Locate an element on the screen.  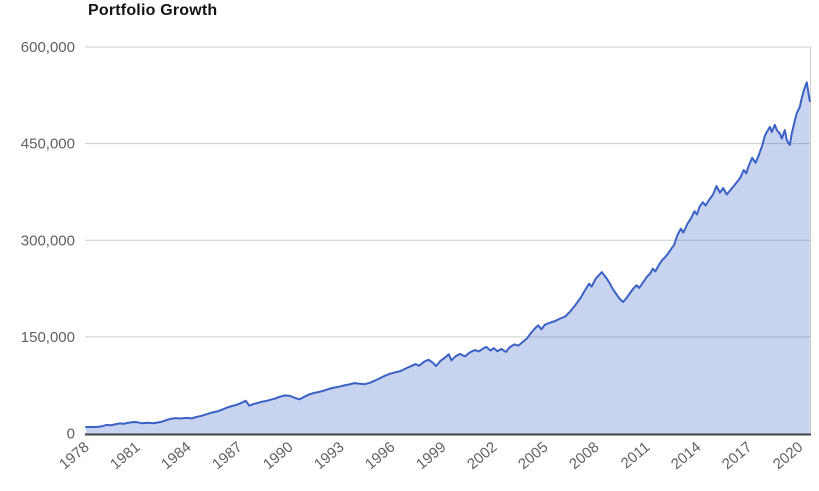
chart-title: Portfolio Growth is located at coordinates (153, 10).